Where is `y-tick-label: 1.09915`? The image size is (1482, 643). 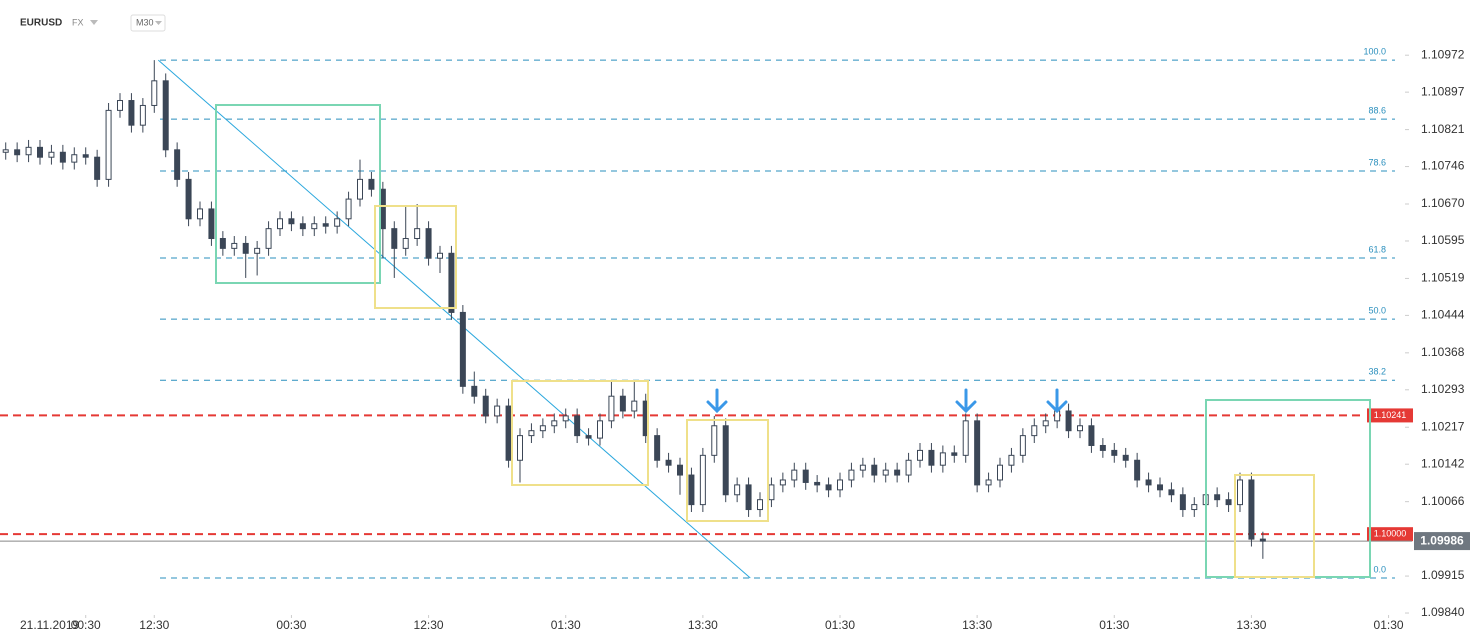
y-tick-label: 1.09915 is located at coordinates (1443, 575).